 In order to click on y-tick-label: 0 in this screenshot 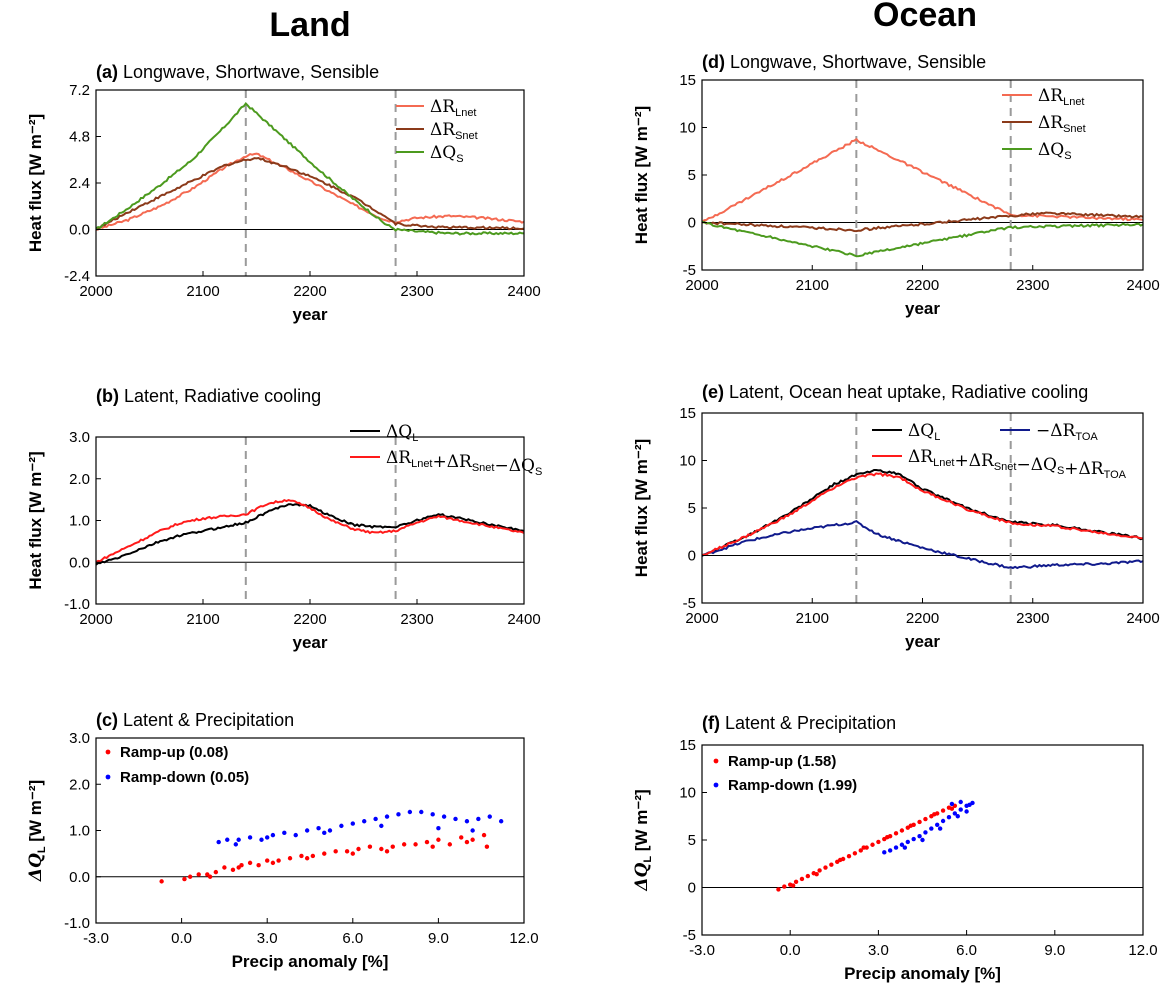, I will do `click(692, 556)`.